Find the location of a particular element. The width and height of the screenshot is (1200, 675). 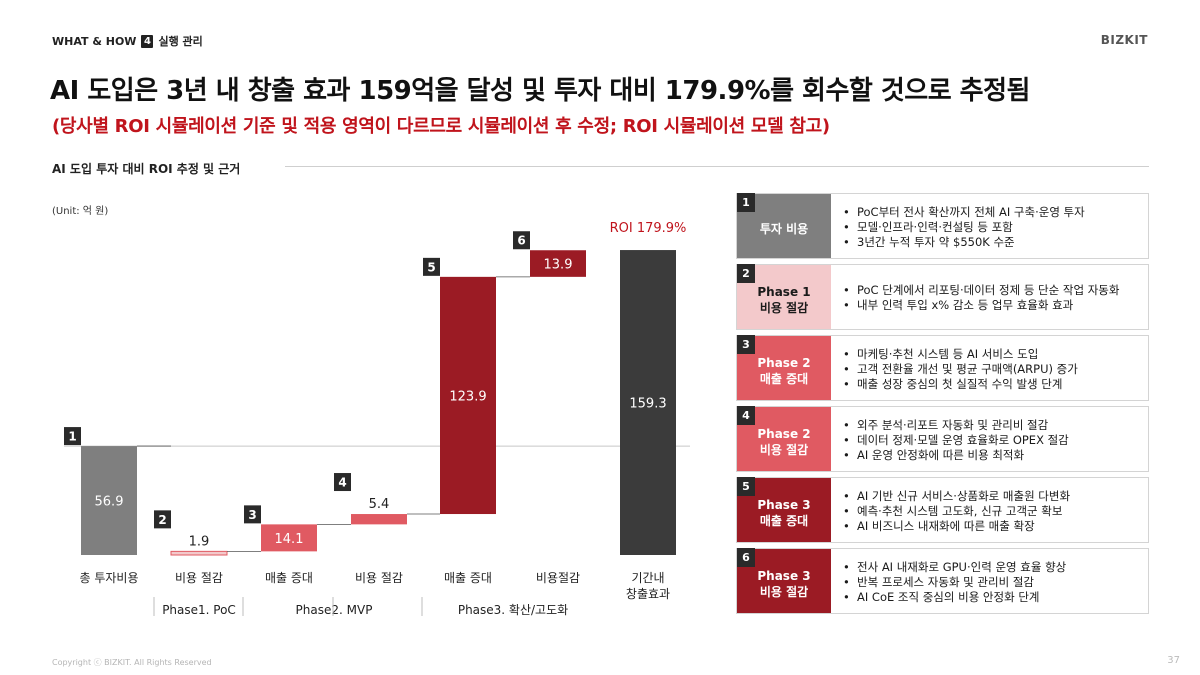

category-label: 비용절감 is located at coordinates (558, 578).